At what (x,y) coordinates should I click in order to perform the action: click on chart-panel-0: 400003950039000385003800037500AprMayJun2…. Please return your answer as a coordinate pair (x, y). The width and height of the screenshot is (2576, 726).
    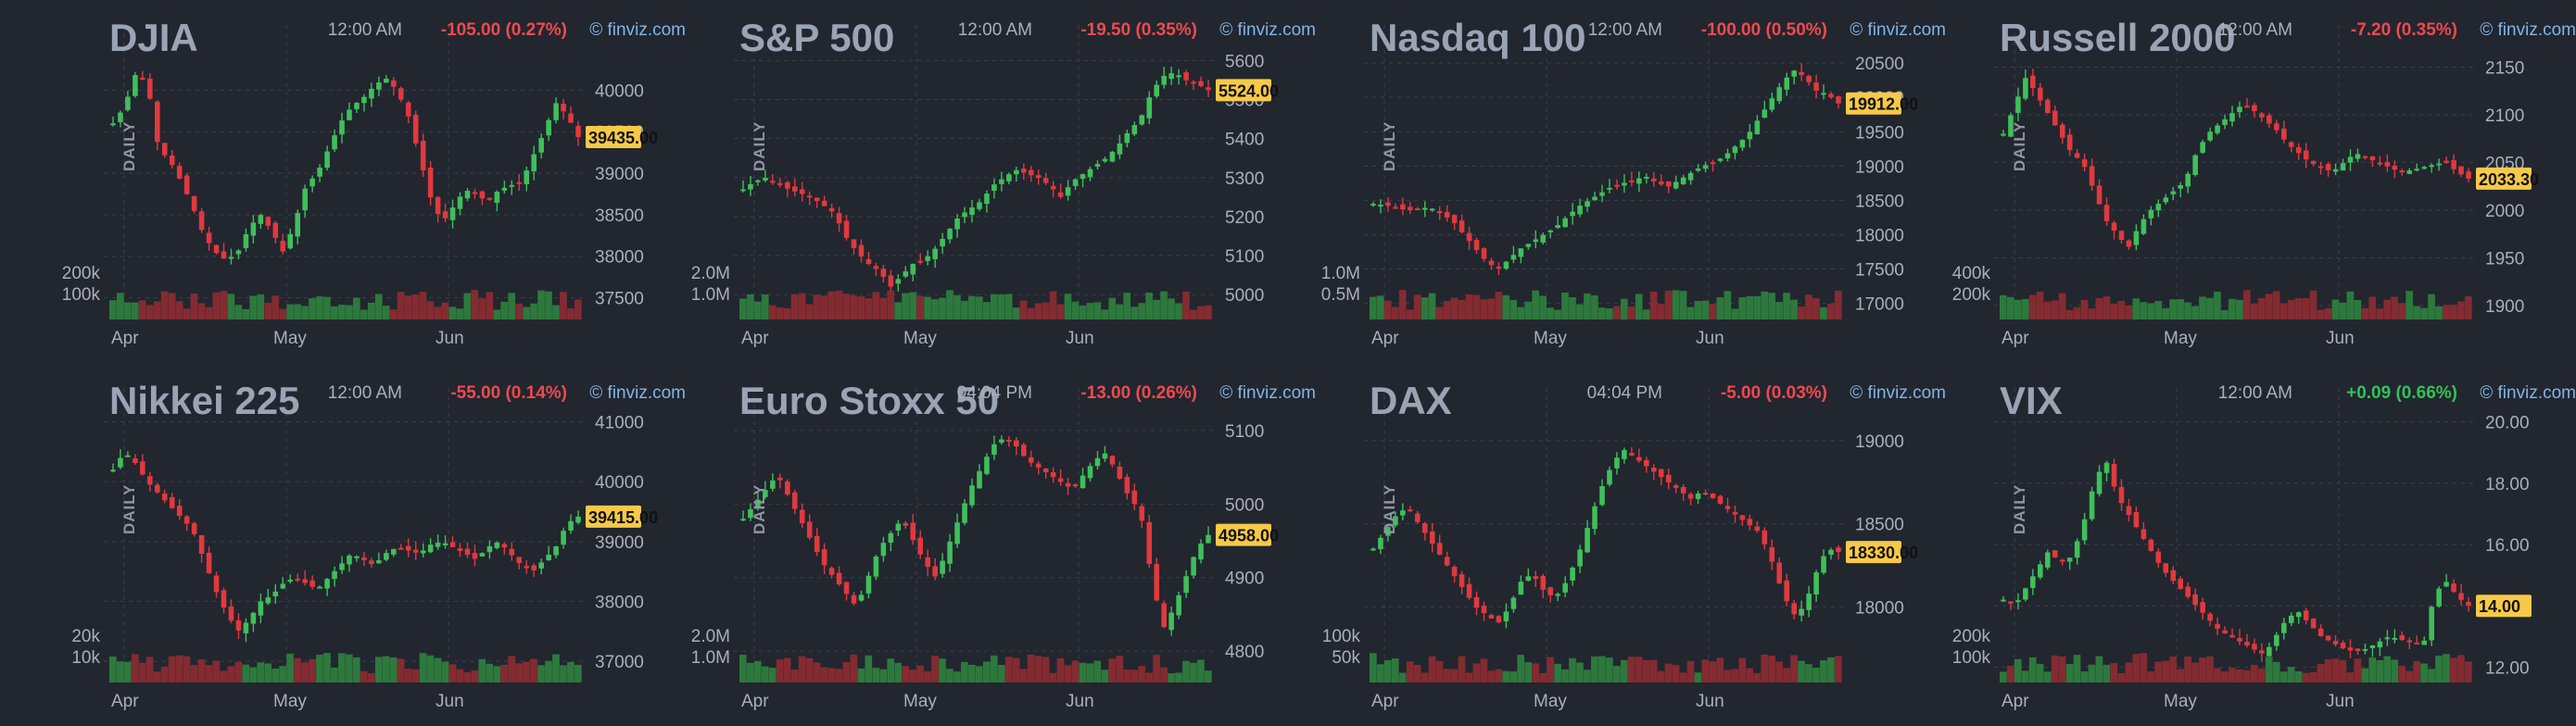
    Looking at the image, I should click on (371, 181).